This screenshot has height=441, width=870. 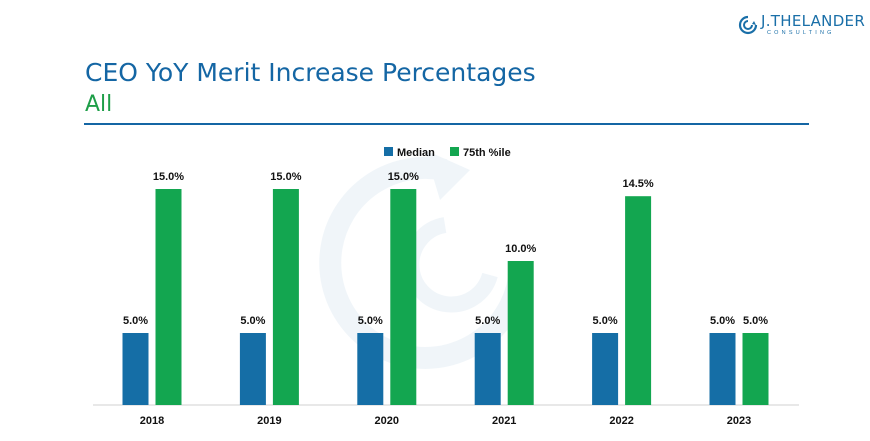 I want to click on legend-label-median: Median, so click(x=416, y=153).